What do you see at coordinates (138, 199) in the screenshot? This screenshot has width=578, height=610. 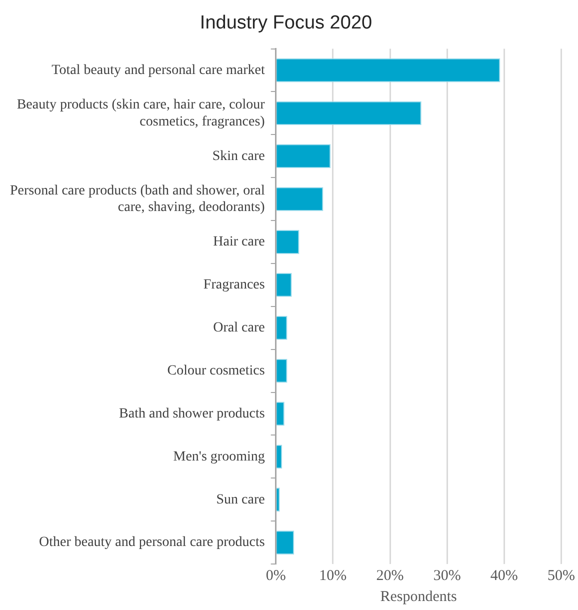 I see `y-tick-label: Personal care products (bath and shower, oral care, shaving, deodorants)` at bounding box center [138, 199].